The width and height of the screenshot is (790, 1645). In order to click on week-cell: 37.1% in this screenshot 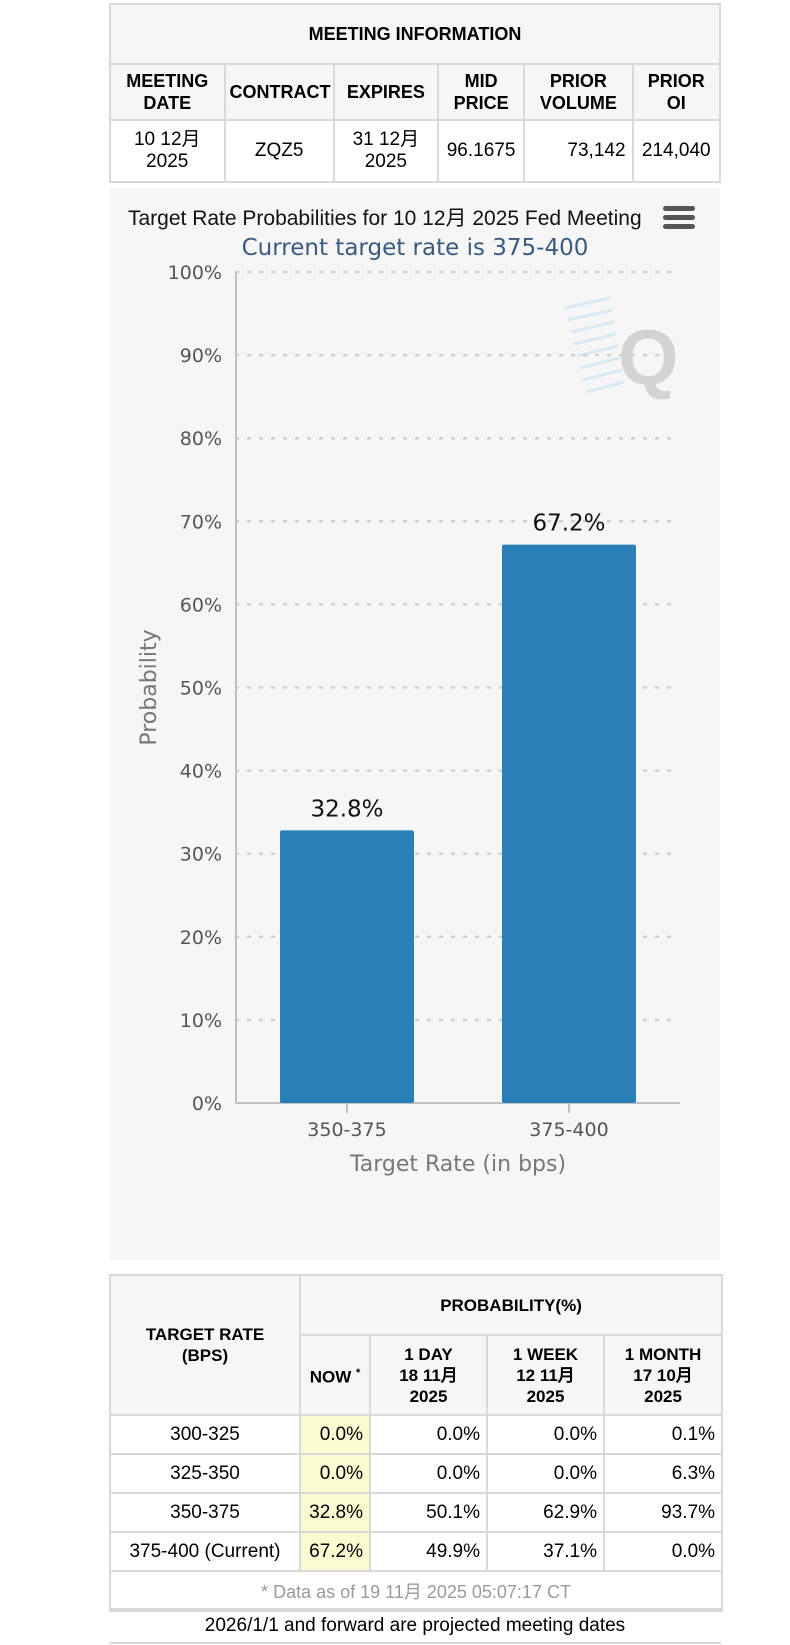, I will do `click(545, 1551)`.